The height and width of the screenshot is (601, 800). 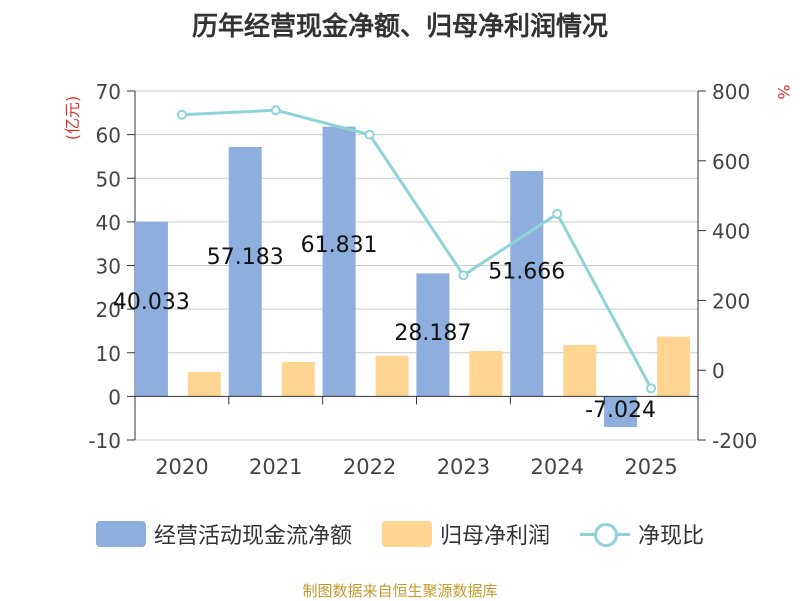 What do you see at coordinates (416, 437) in the screenshot?
I see `x-axis: 2020 2021 2022 2023 2024 2025` at bounding box center [416, 437].